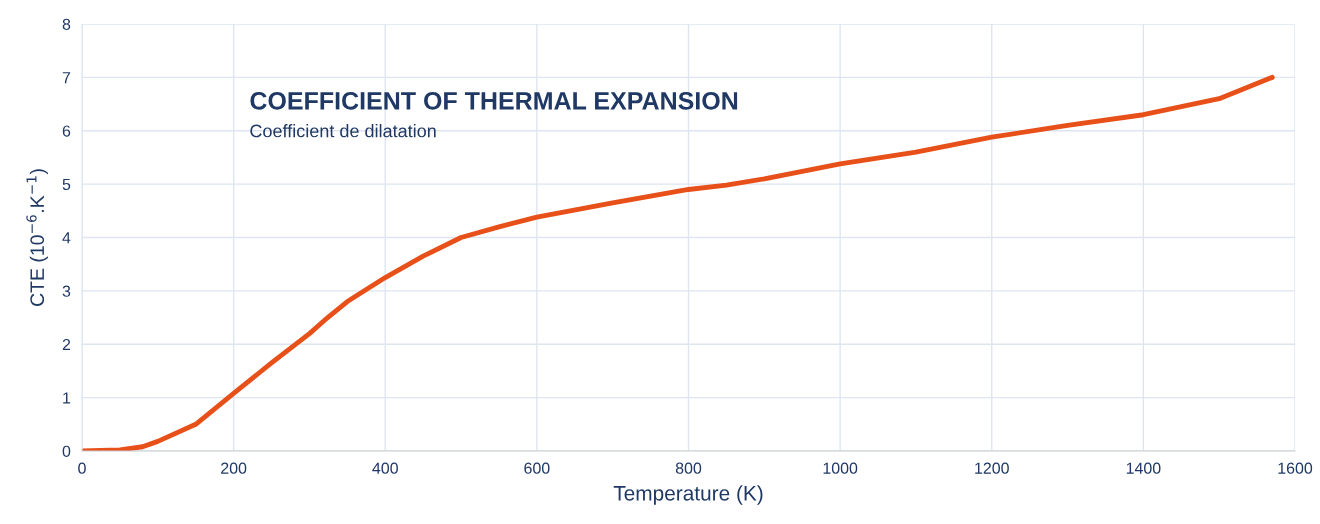 The image size is (1320, 524). Describe the element at coordinates (66, 78) in the screenshot. I see `y-tick-label: 7` at that location.